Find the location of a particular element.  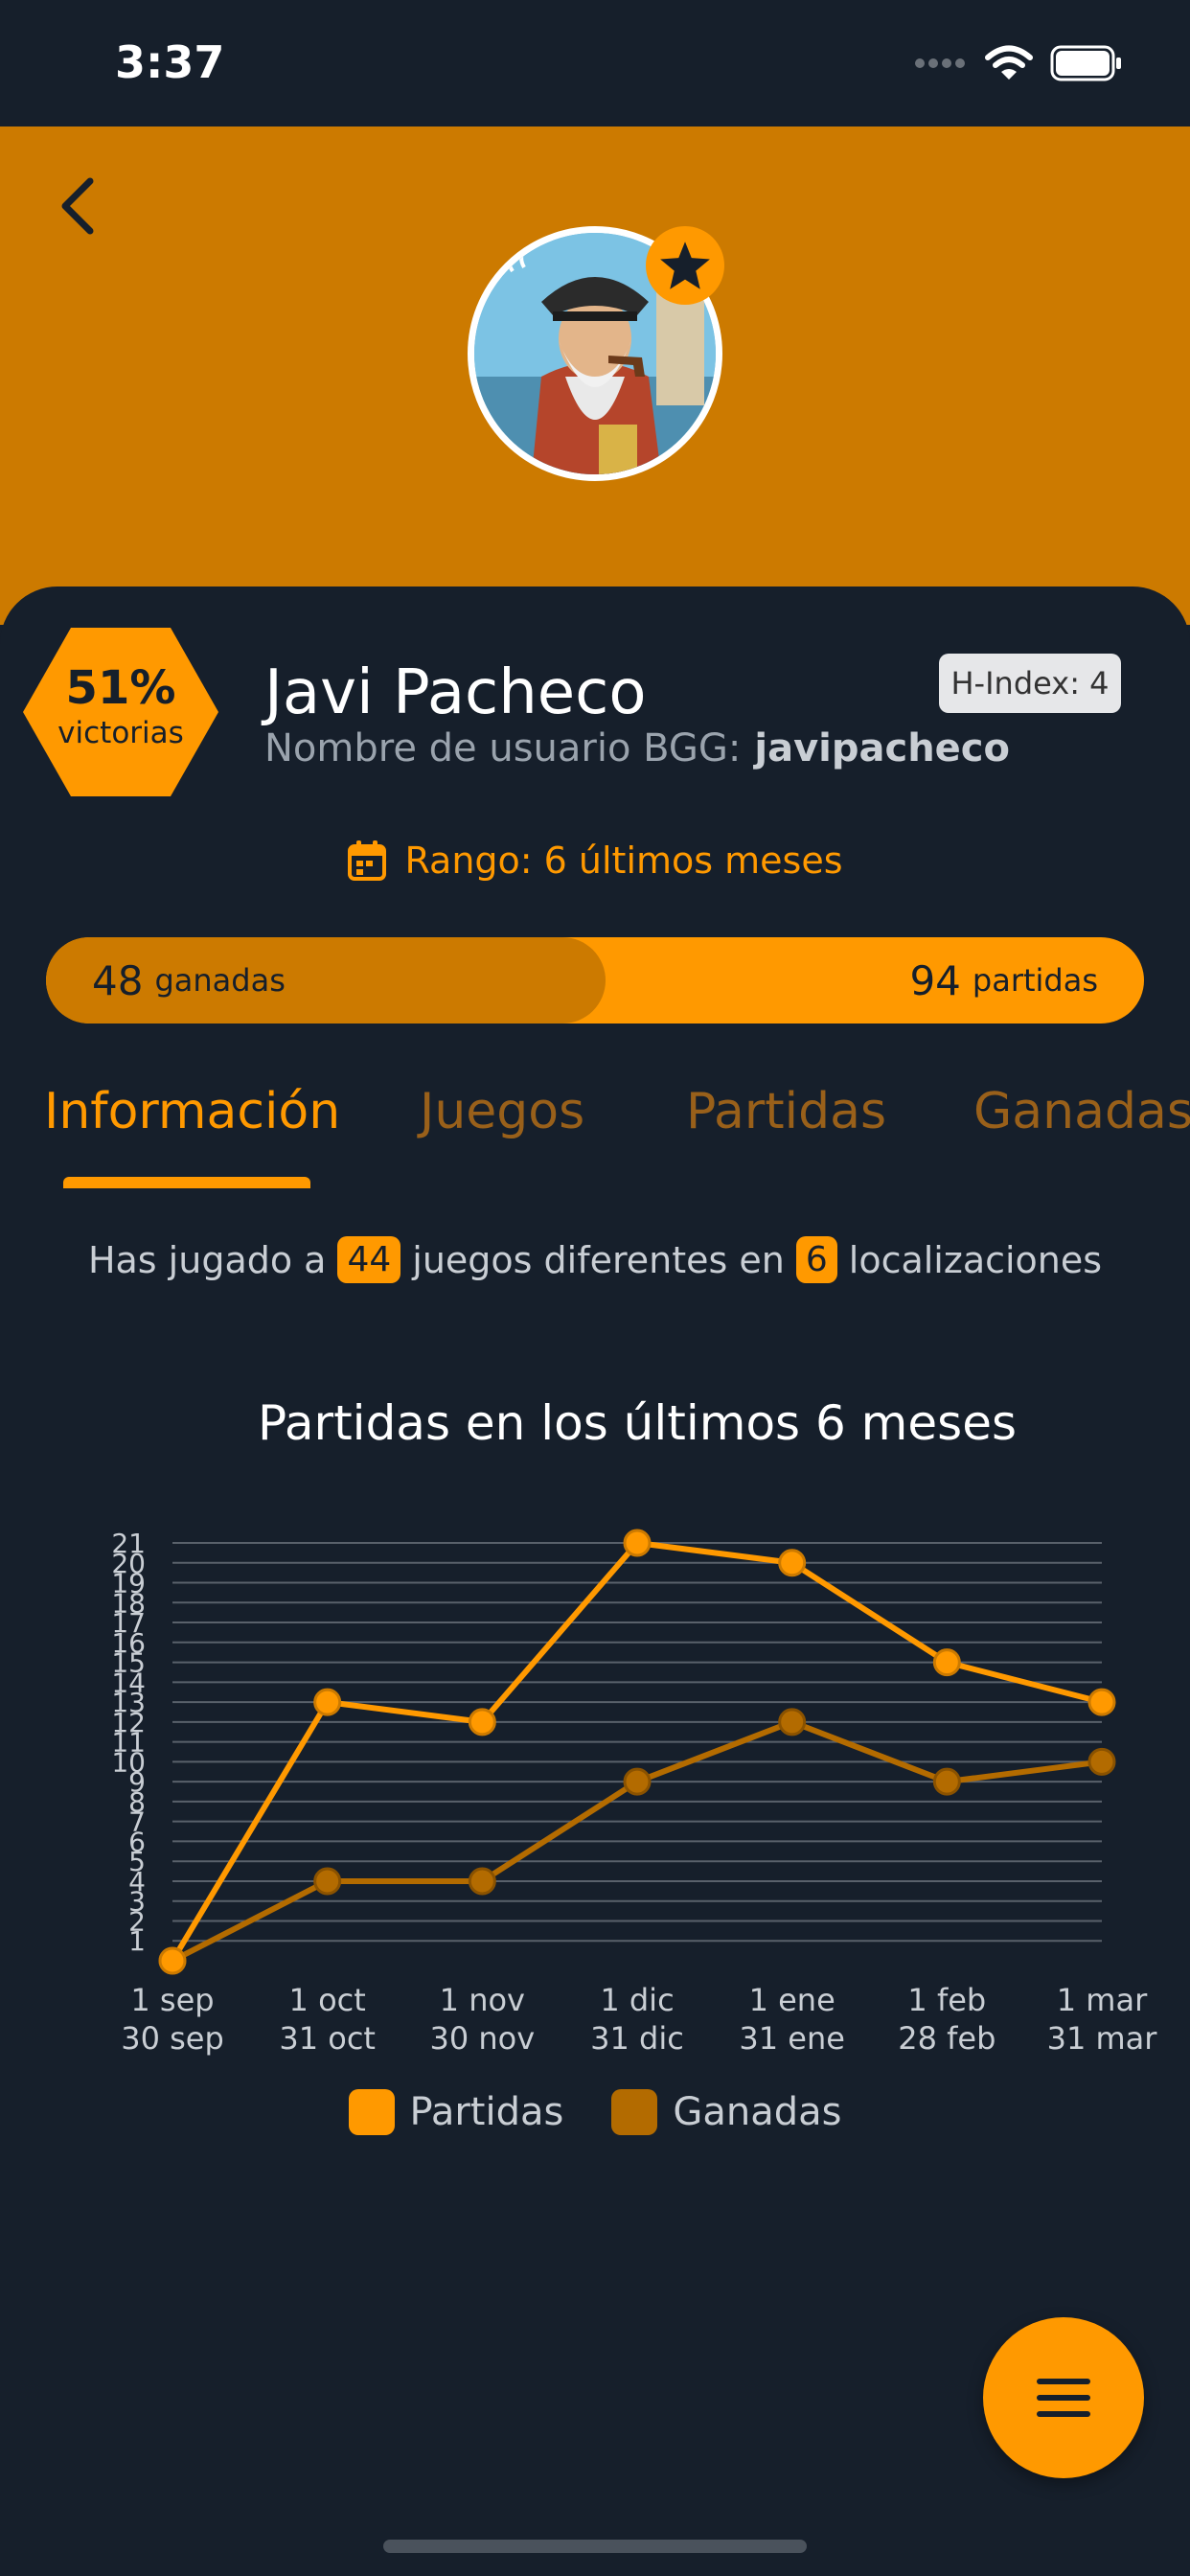

y-tick-label-20: 20 is located at coordinates (128, 1563).